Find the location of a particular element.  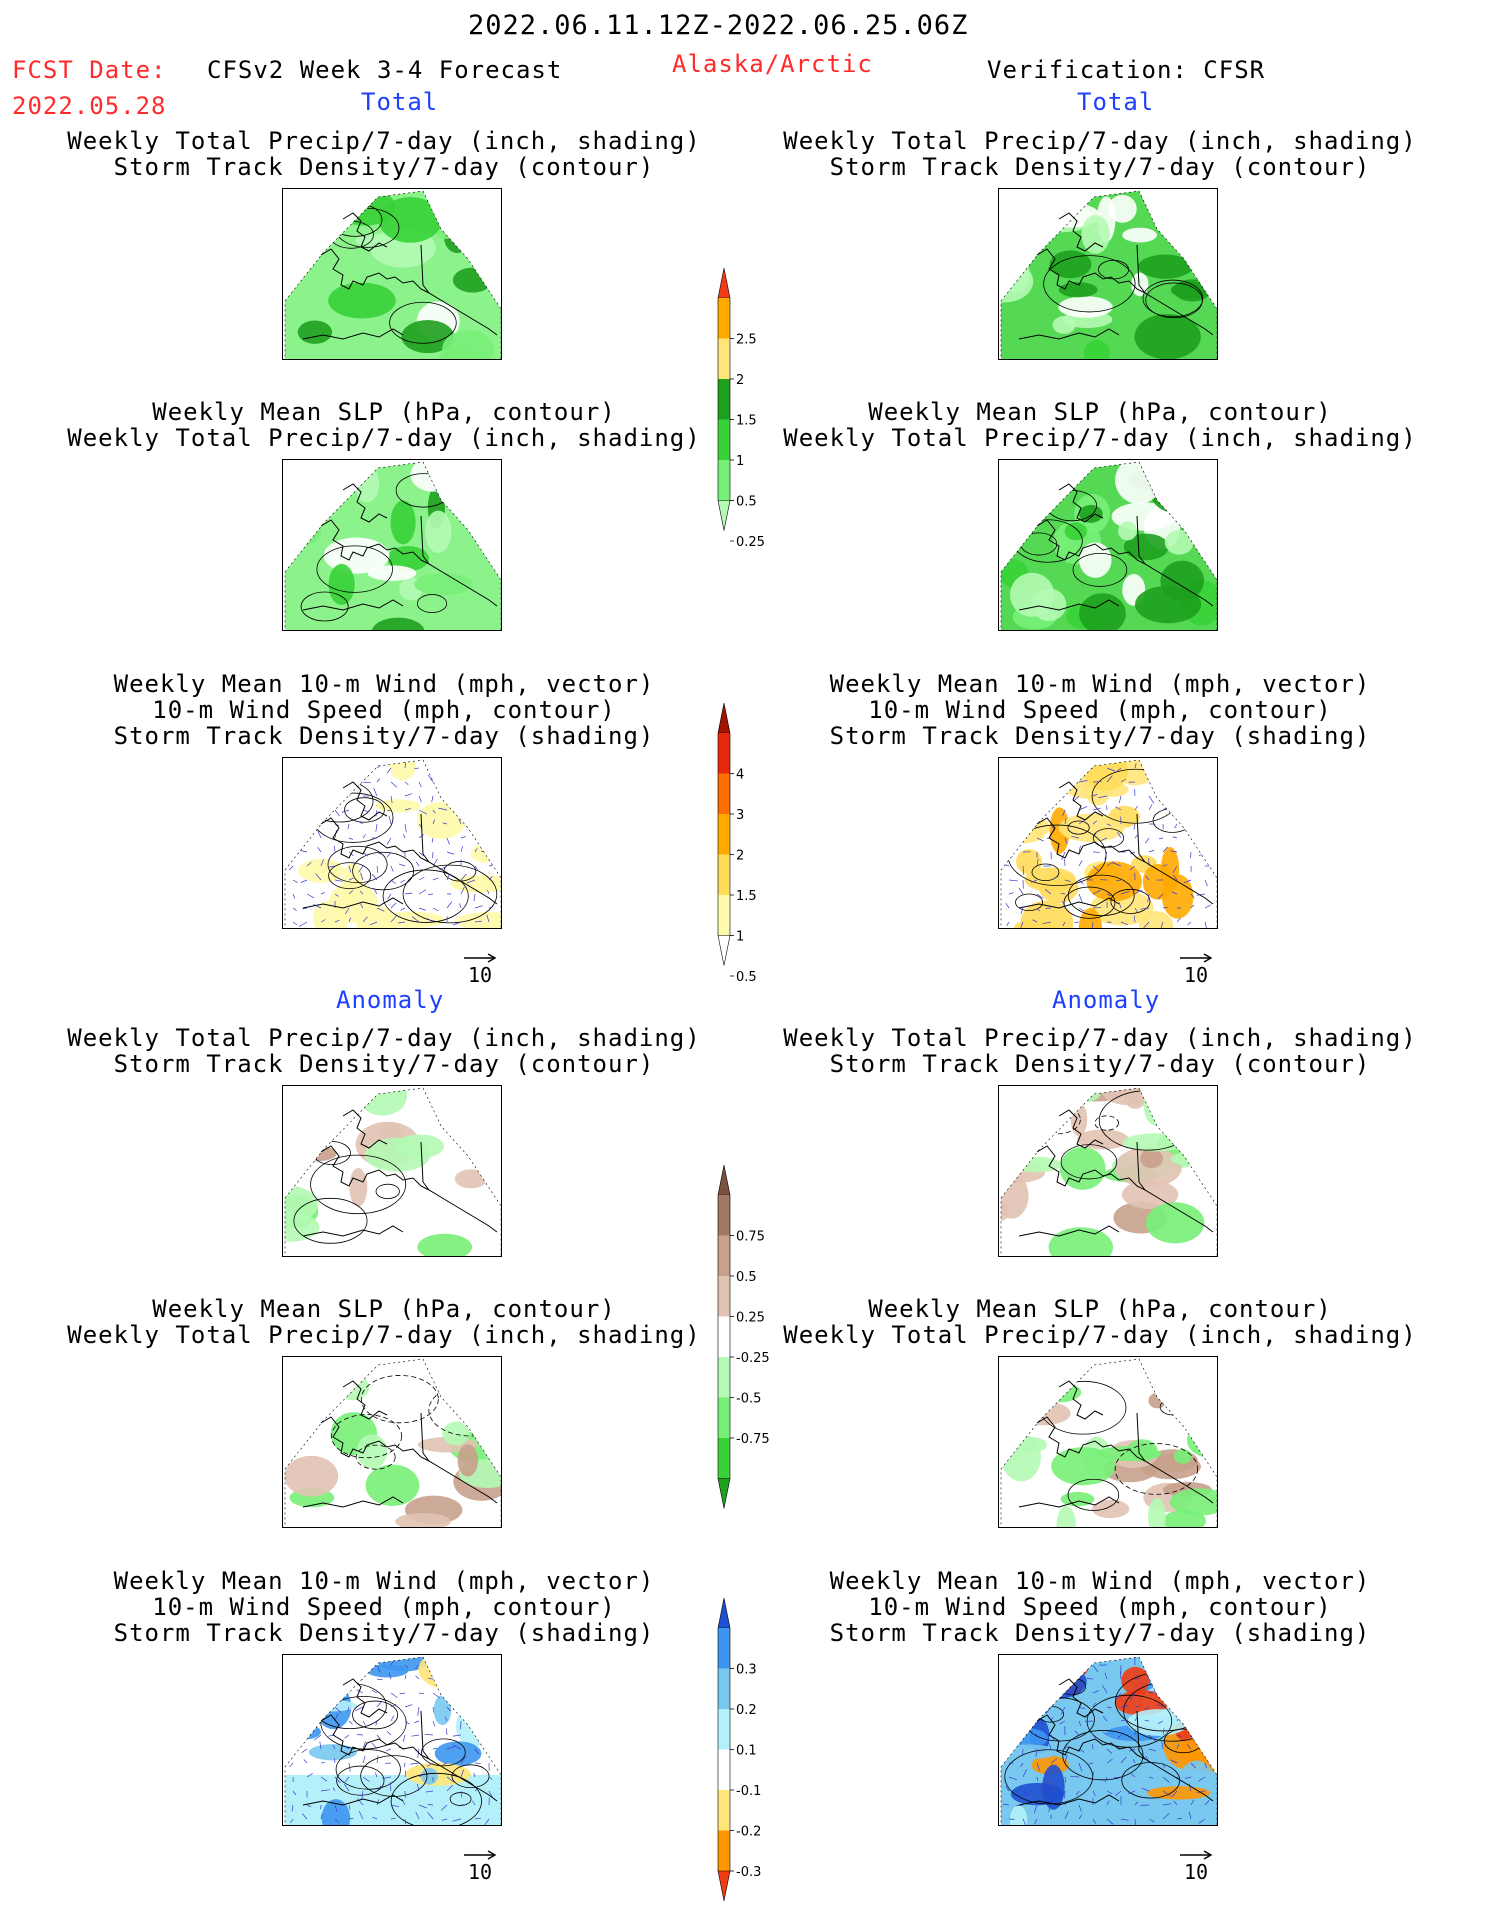

colorbar-tick-label: 0.5 is located at coordinates (746, 502).